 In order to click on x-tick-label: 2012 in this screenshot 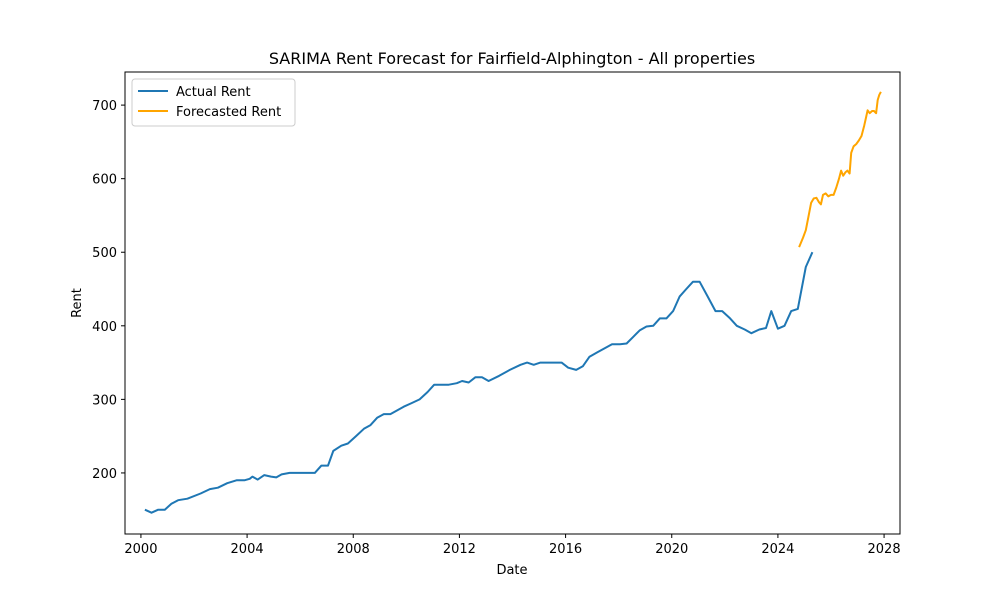, I will do `click(459, 549)`.